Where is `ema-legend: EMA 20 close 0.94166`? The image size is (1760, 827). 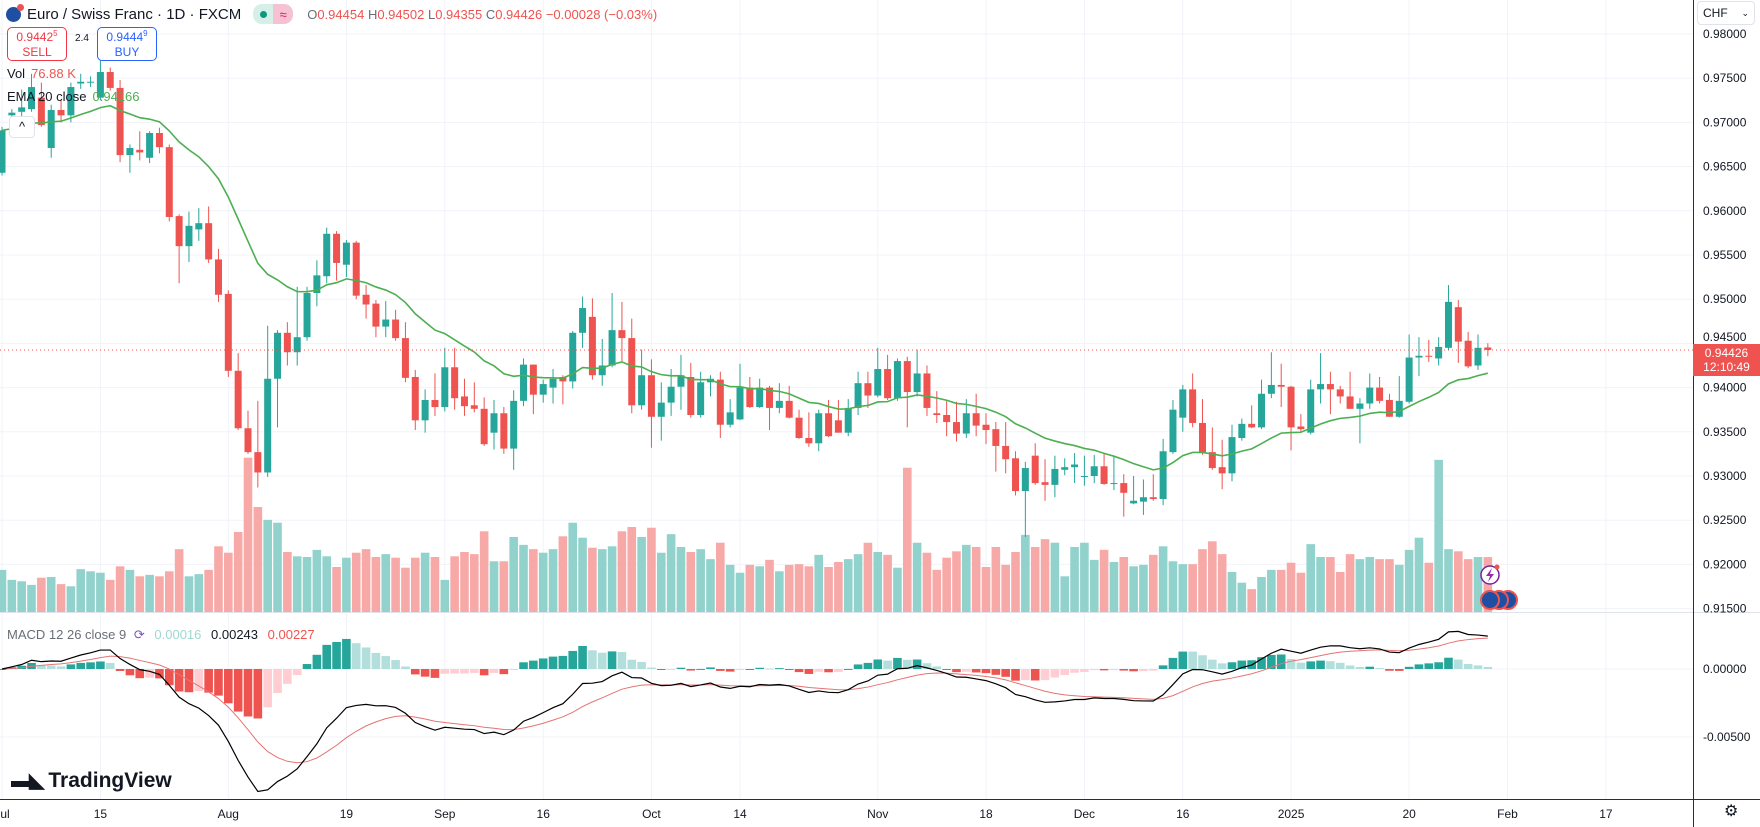 ema-legend: EMA 20 close 0.94166 is located at coordinates (73, 96).